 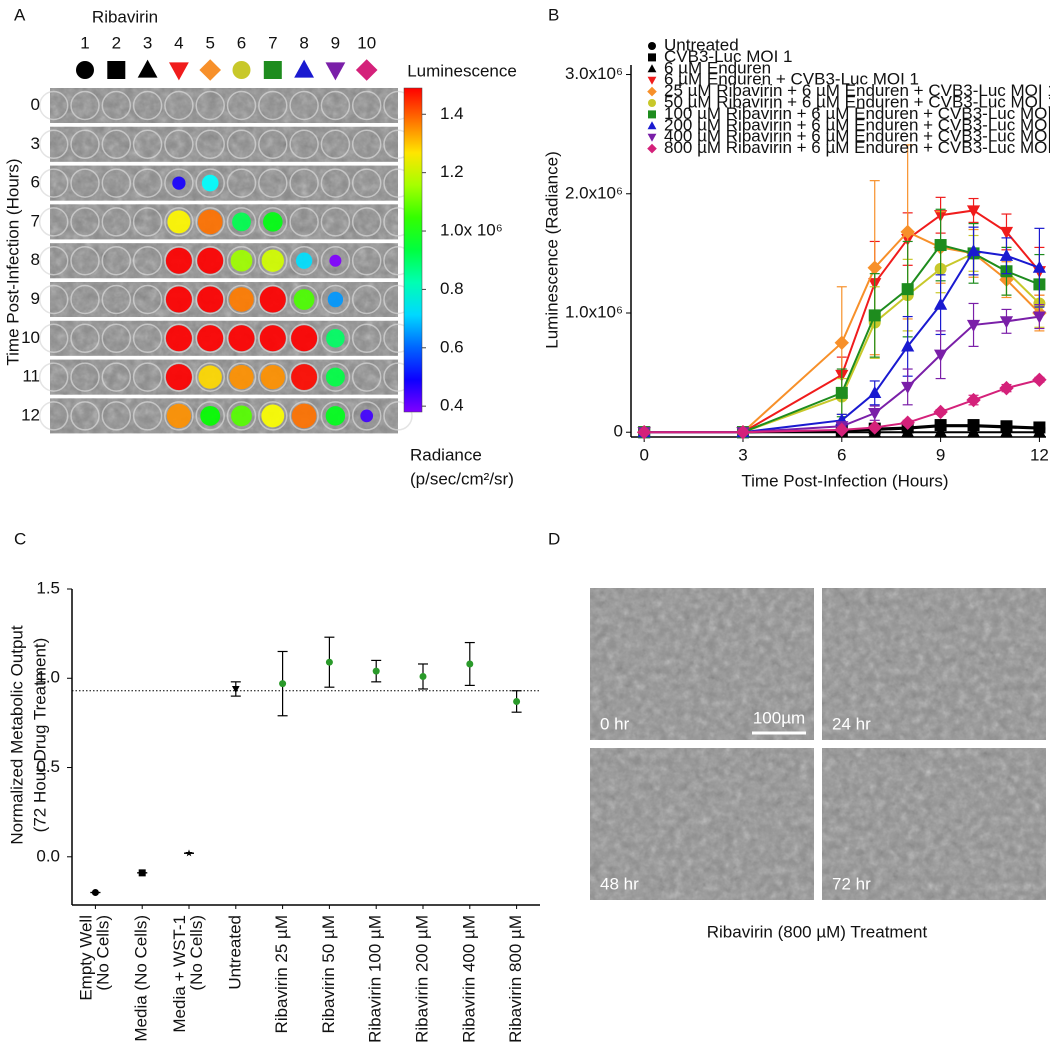 I want to click on time-label: 24 hr, so click(x=851, y=723).